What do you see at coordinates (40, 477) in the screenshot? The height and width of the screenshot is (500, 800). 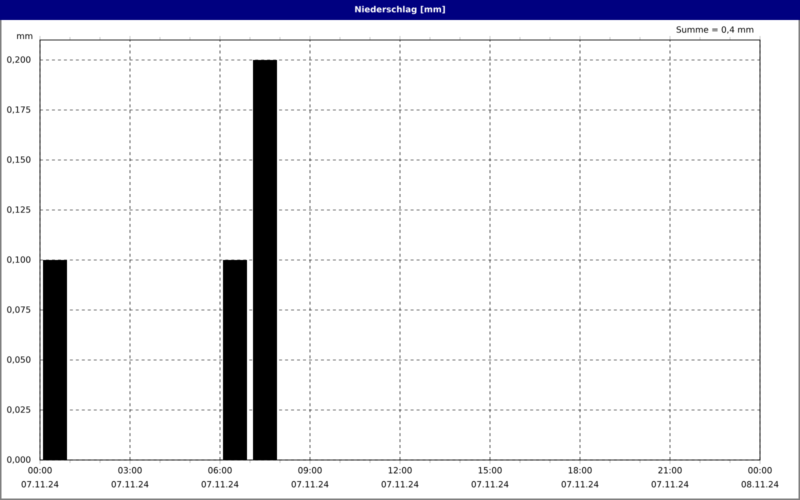 I see `x-tick-label: 00:00 07.11.24` at bounding box center [40, 477].